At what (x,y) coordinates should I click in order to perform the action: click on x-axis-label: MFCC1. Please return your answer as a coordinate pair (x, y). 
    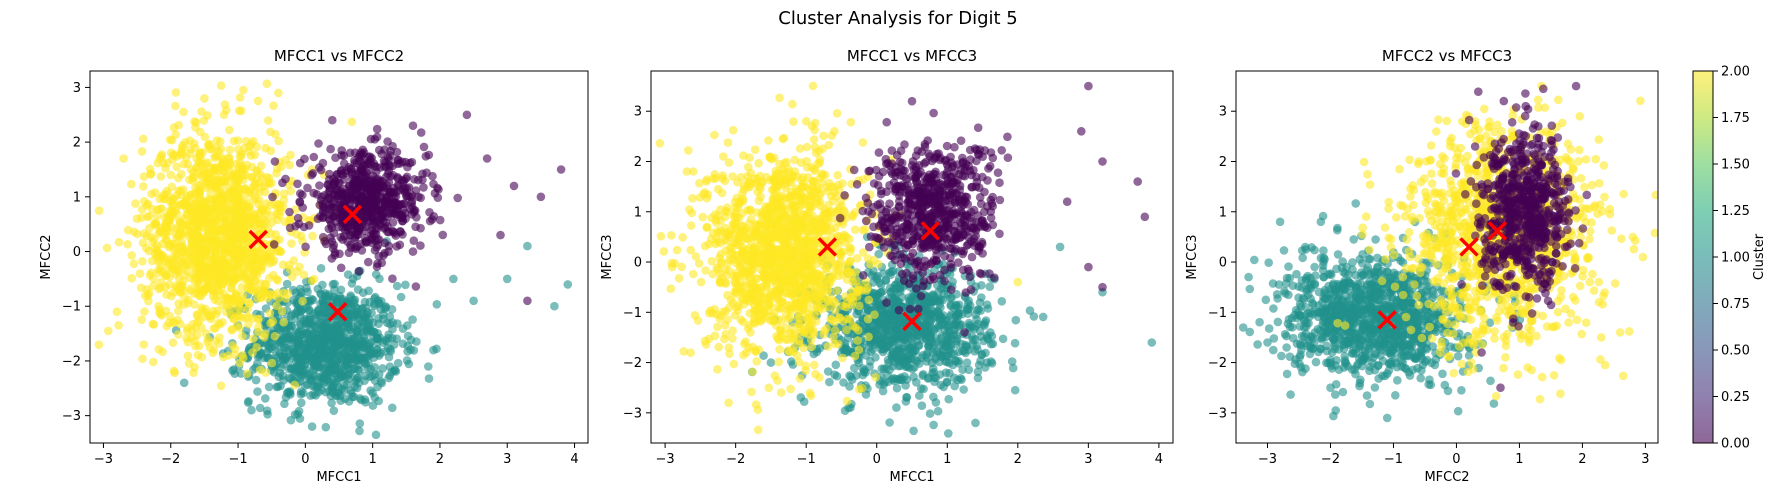
    Looking at the image, I should click on (338, 477).